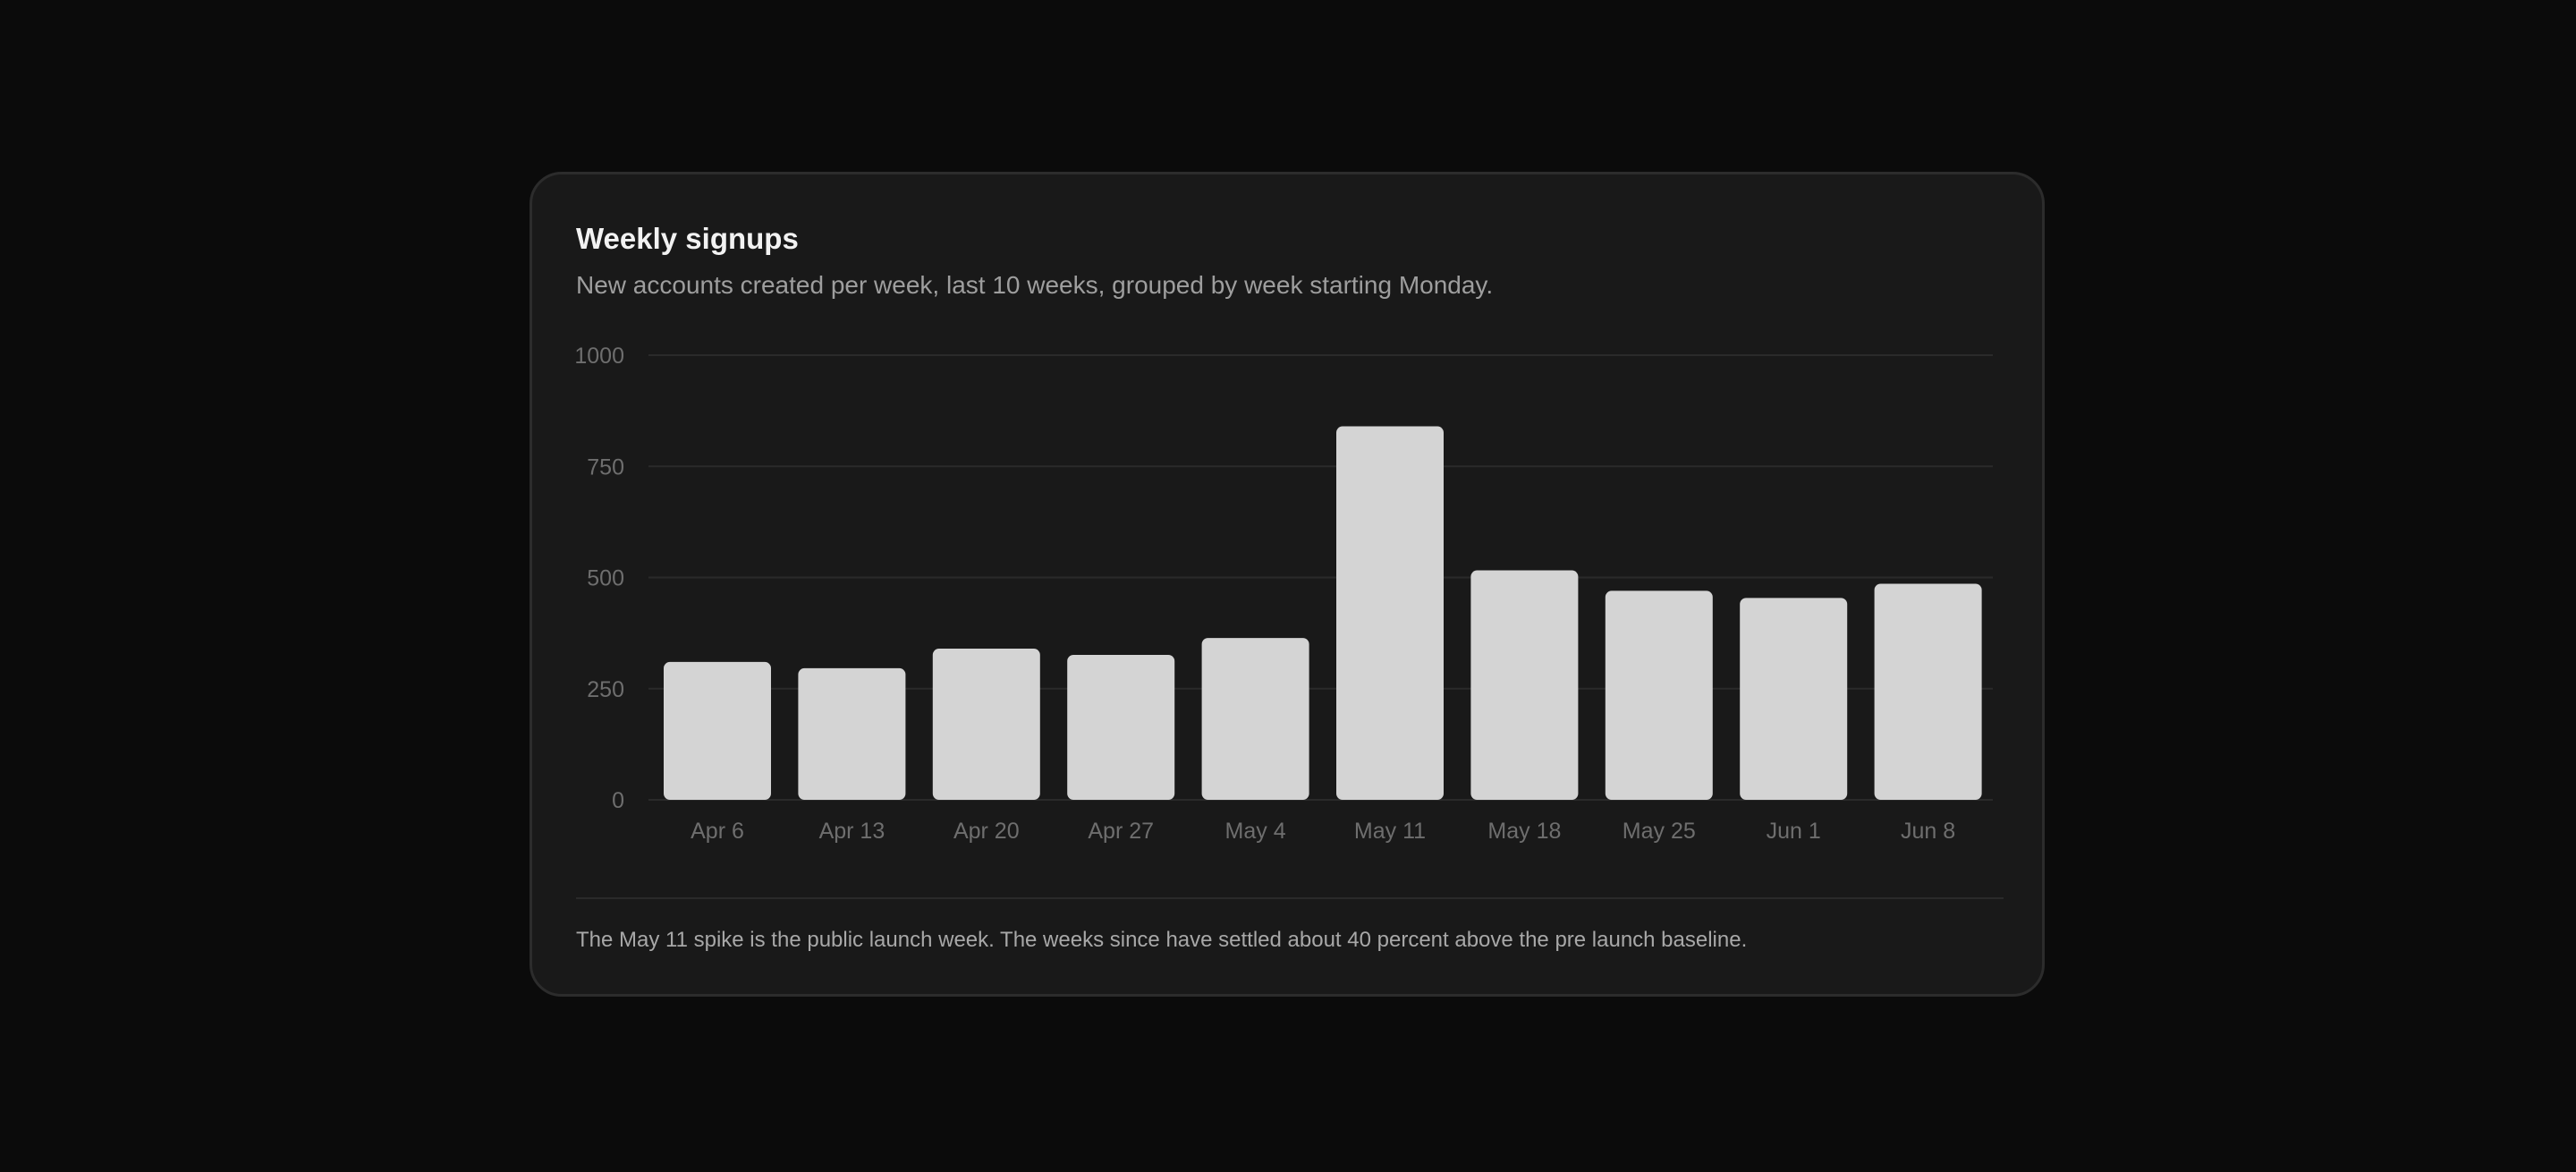 The width and height of the screenshot is (2576, 1172). What do you see at coordinates (605, 467) in the screenshot?
I see `y-tick-label: 750` at bounding box center [605, 467].